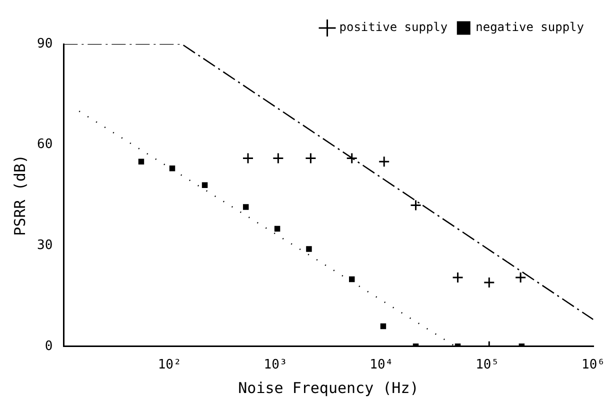 The width and height of the screenshot is (616, 410). I want to click on x-tick-label: 10², so click(170, 365).